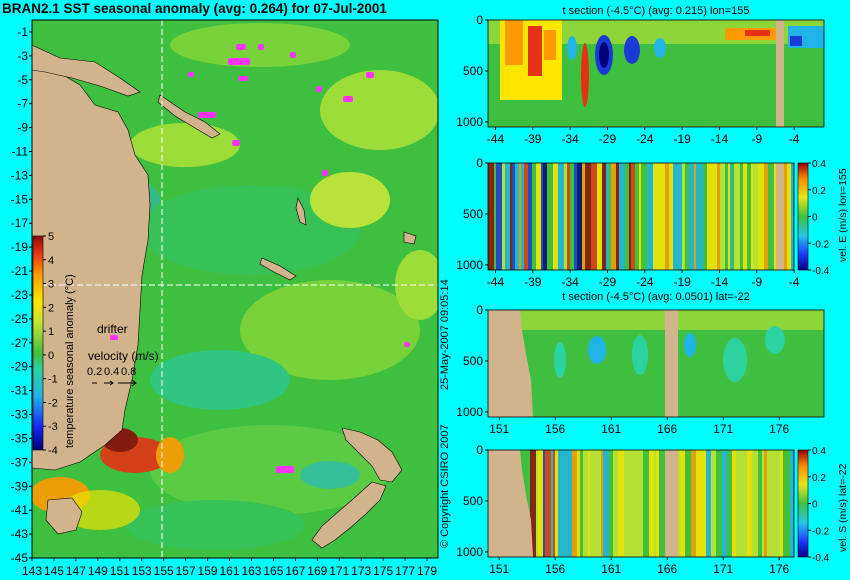 The width and height of the screenshot is (850, 580). What do you see at coordinates (20, 391) in the screenshot?
I see `map-y-tick-label: -31` at bounding box center [20, 391].